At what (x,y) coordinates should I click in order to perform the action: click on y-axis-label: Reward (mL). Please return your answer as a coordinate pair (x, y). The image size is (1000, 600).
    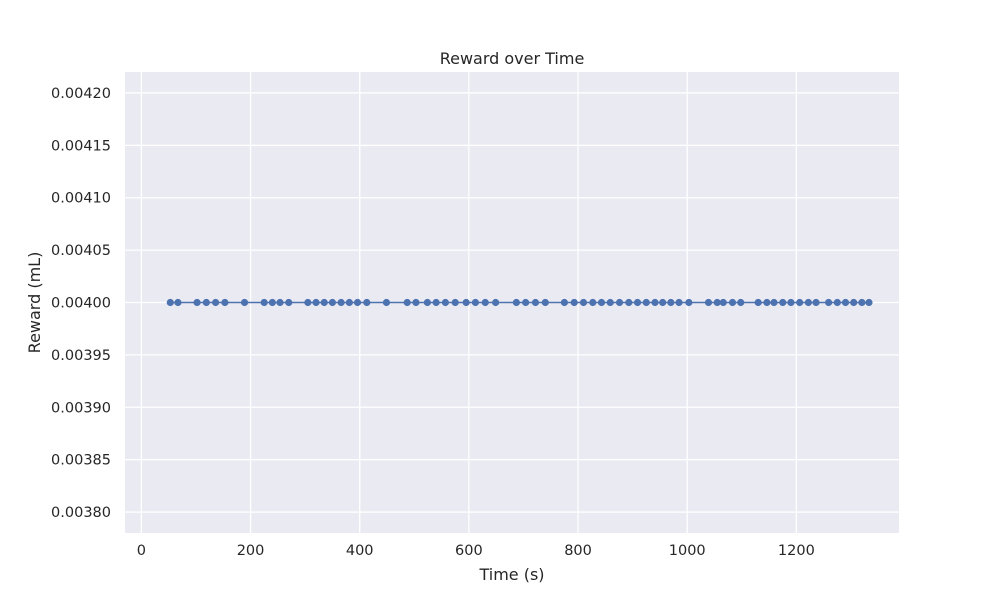
    Looking at the image, I should click on (34, 303).